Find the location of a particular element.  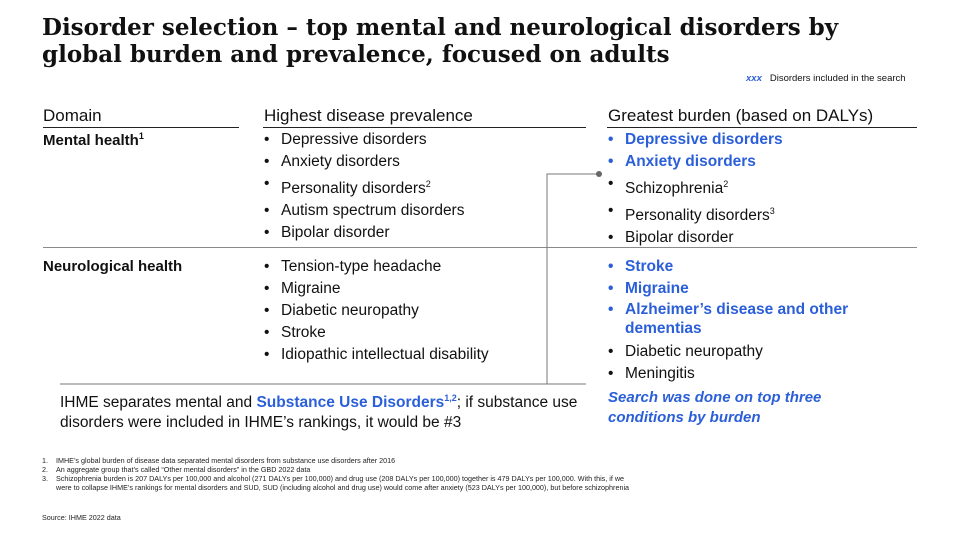

domain-neurological-health: Neurological health is located at coordinates (112, 266).